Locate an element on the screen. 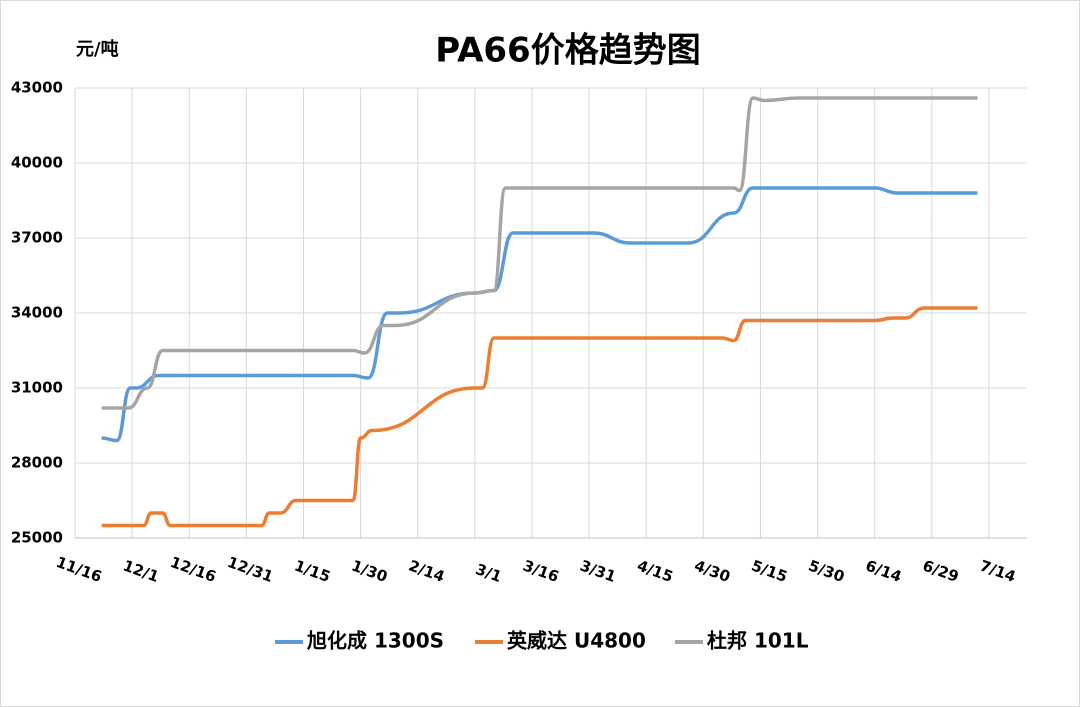 The height and width of the screenshot is (707, 1080). y-tick-label: 25000 is located at coordinates (37, 538).